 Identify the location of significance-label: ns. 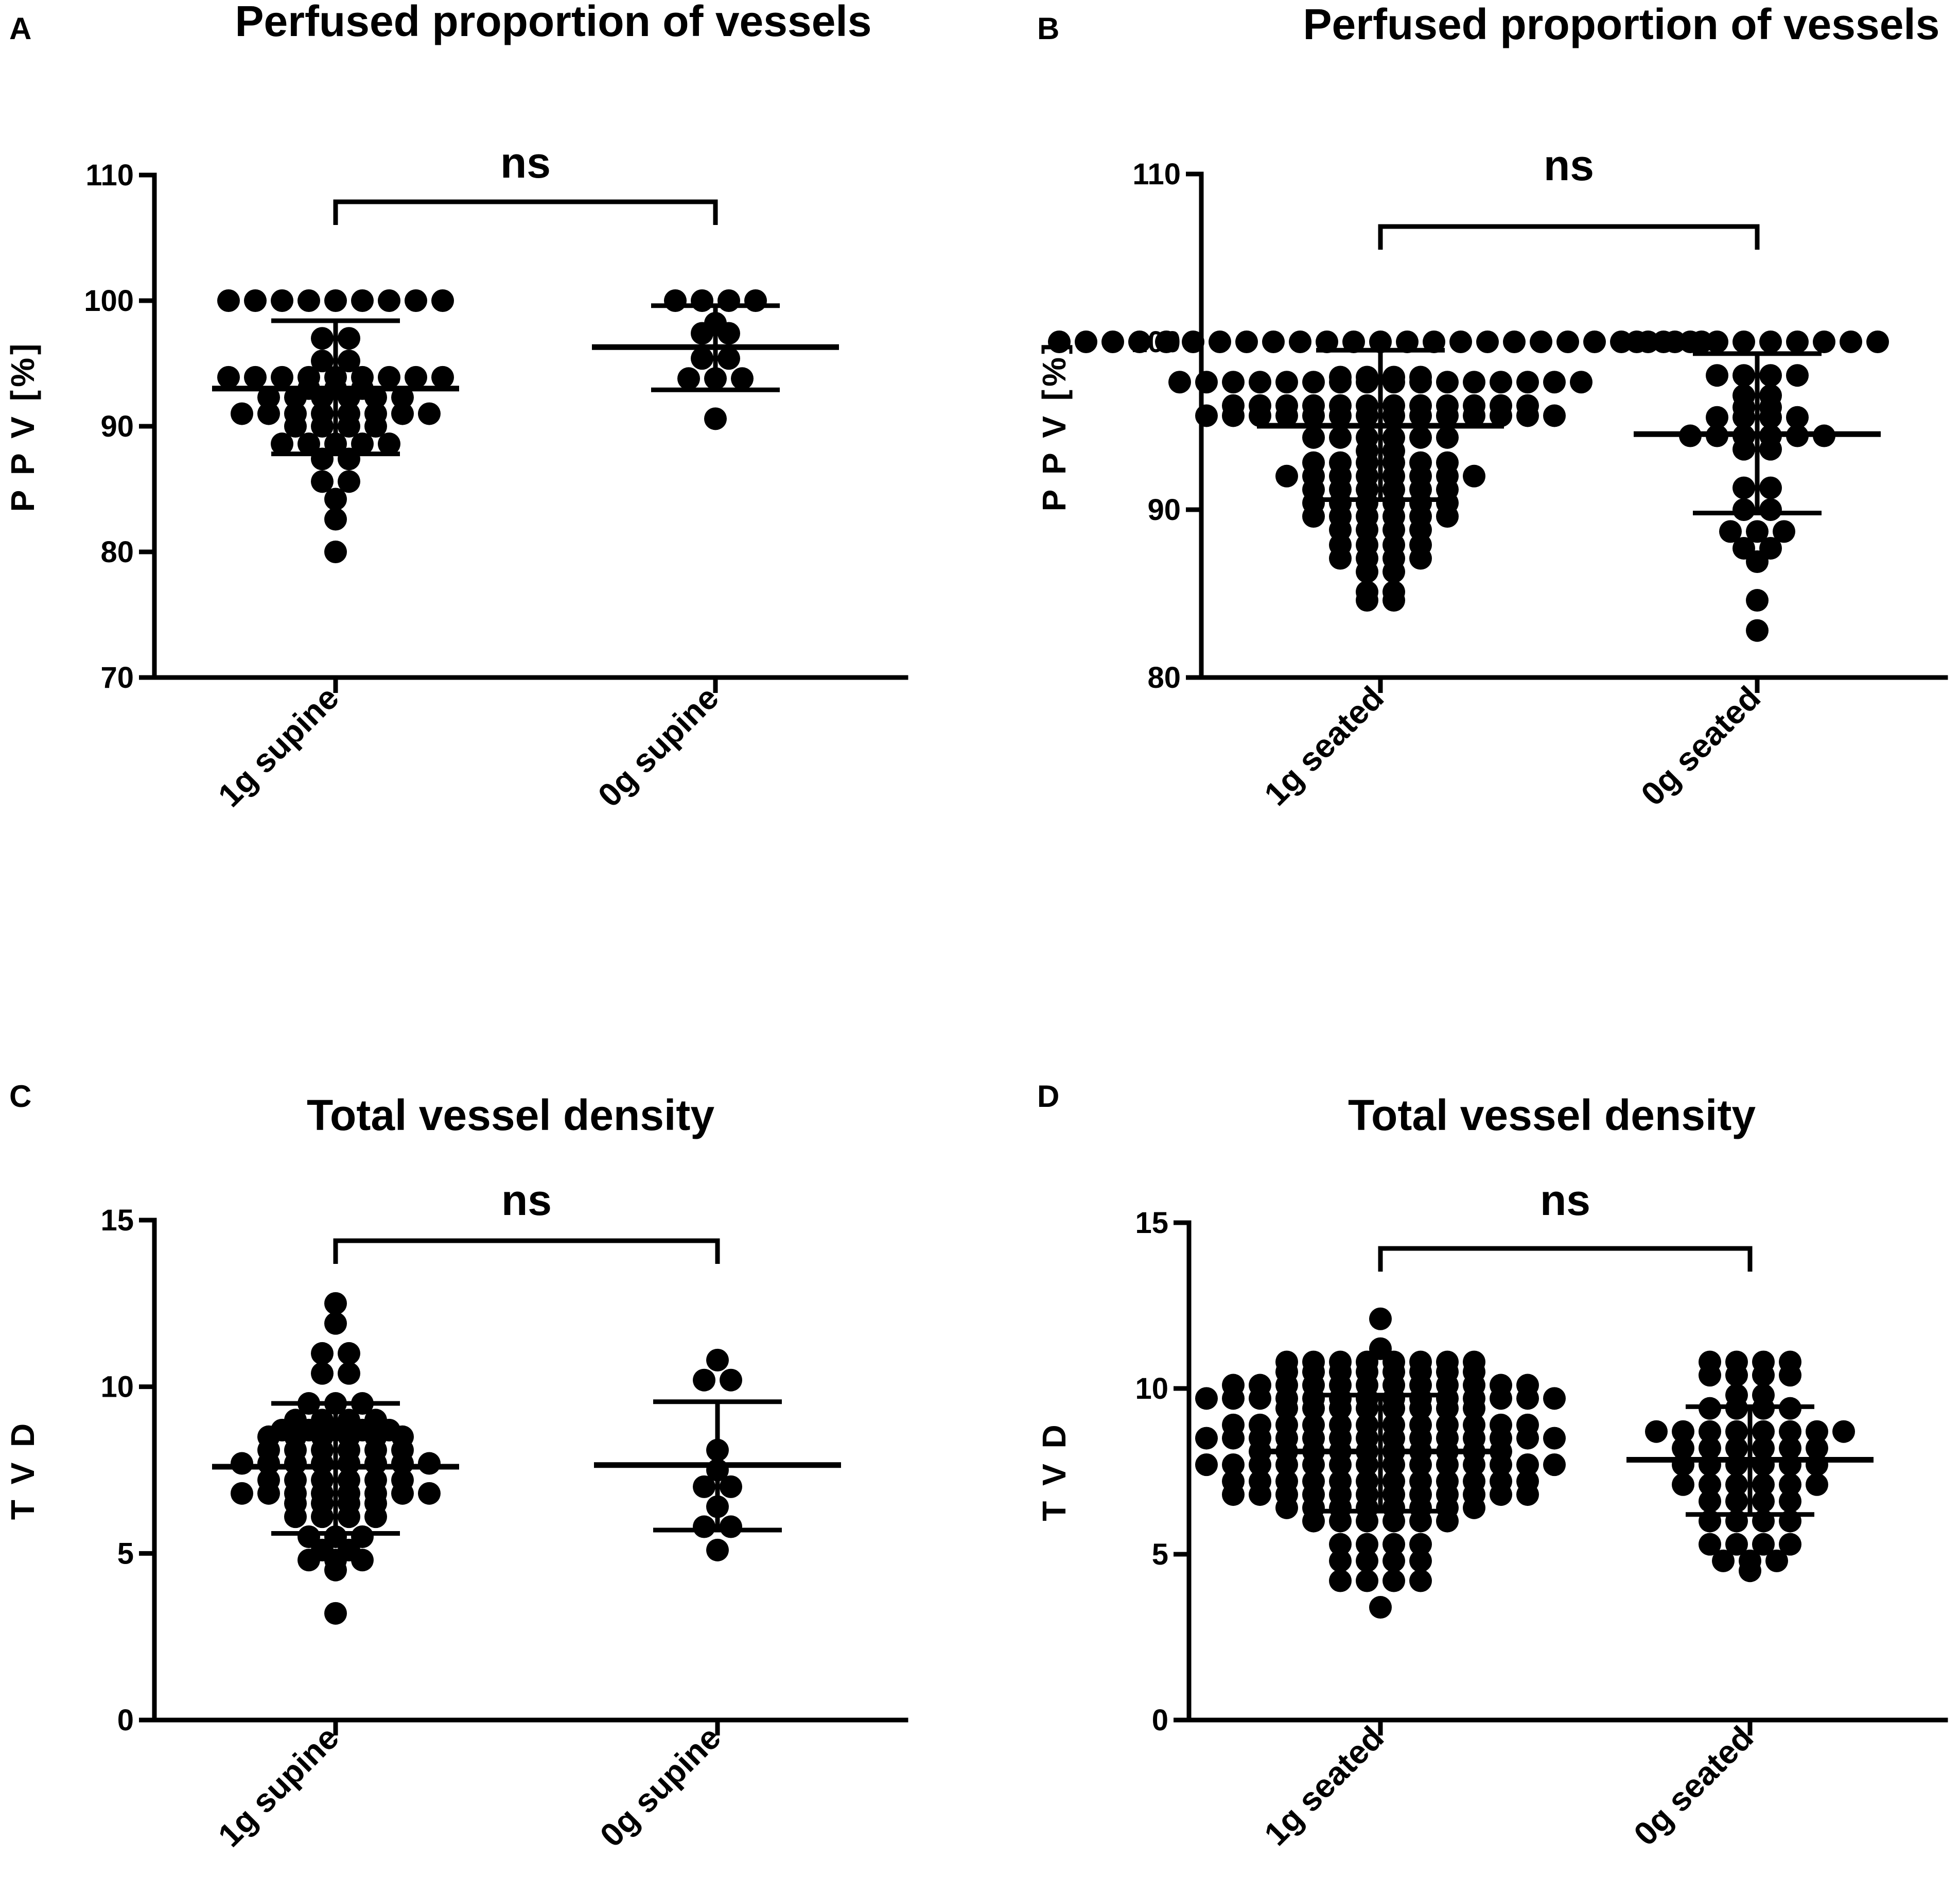
(1565, 1200).